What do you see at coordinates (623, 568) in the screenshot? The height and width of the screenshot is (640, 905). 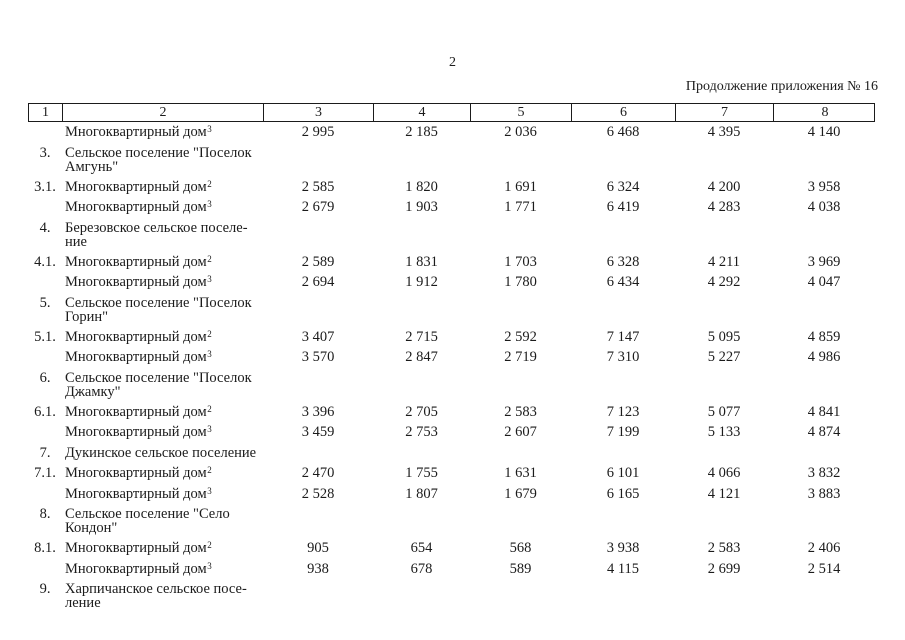 I see `row-value-col6: 4 115` at bounding box center [623, 568].